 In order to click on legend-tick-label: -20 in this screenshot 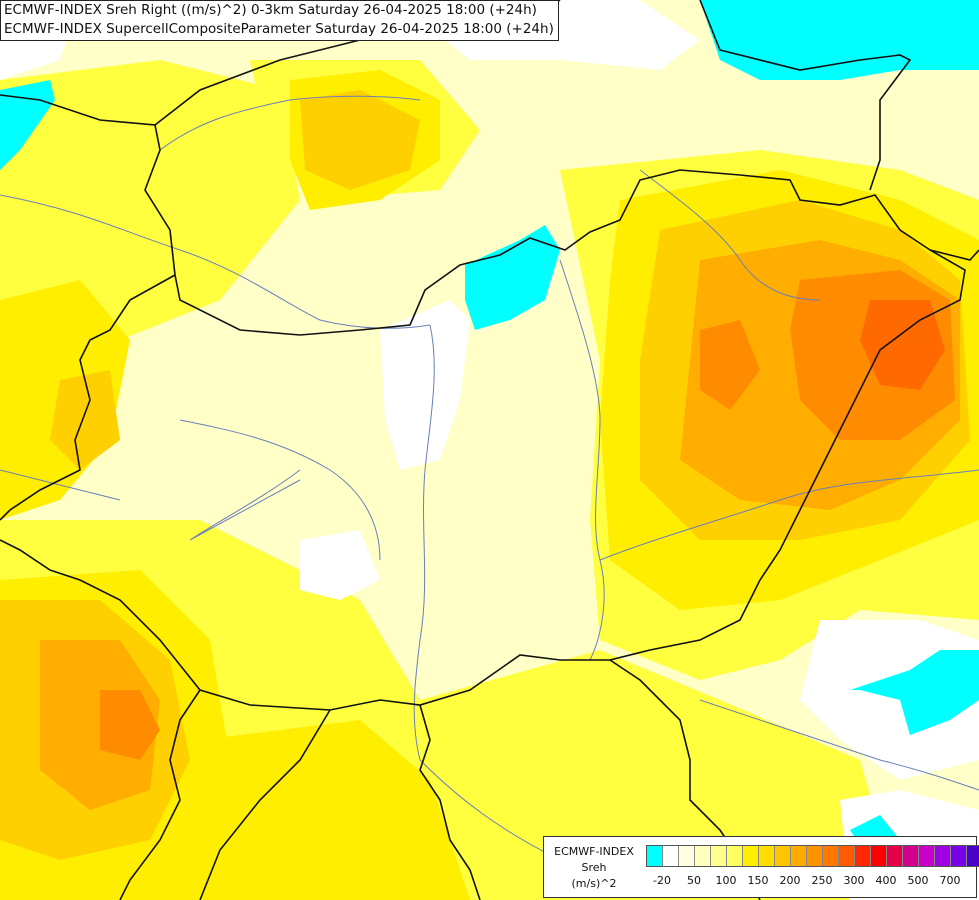, I will do `click(662, 880)`.